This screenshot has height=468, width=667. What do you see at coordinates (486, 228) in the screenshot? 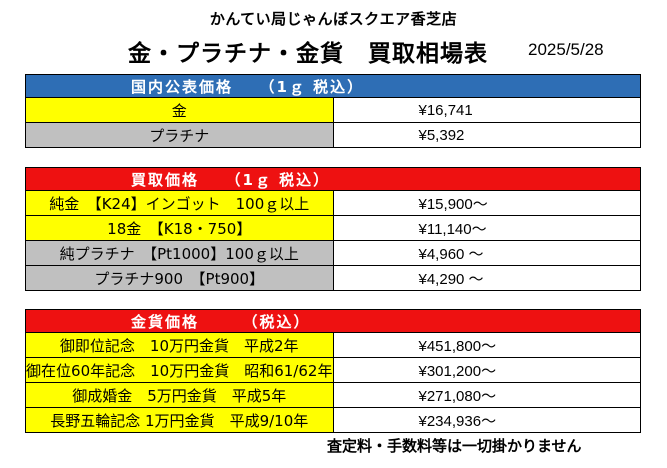
I see `item-price: ¥11,140～` at bounding box center [486, 228].